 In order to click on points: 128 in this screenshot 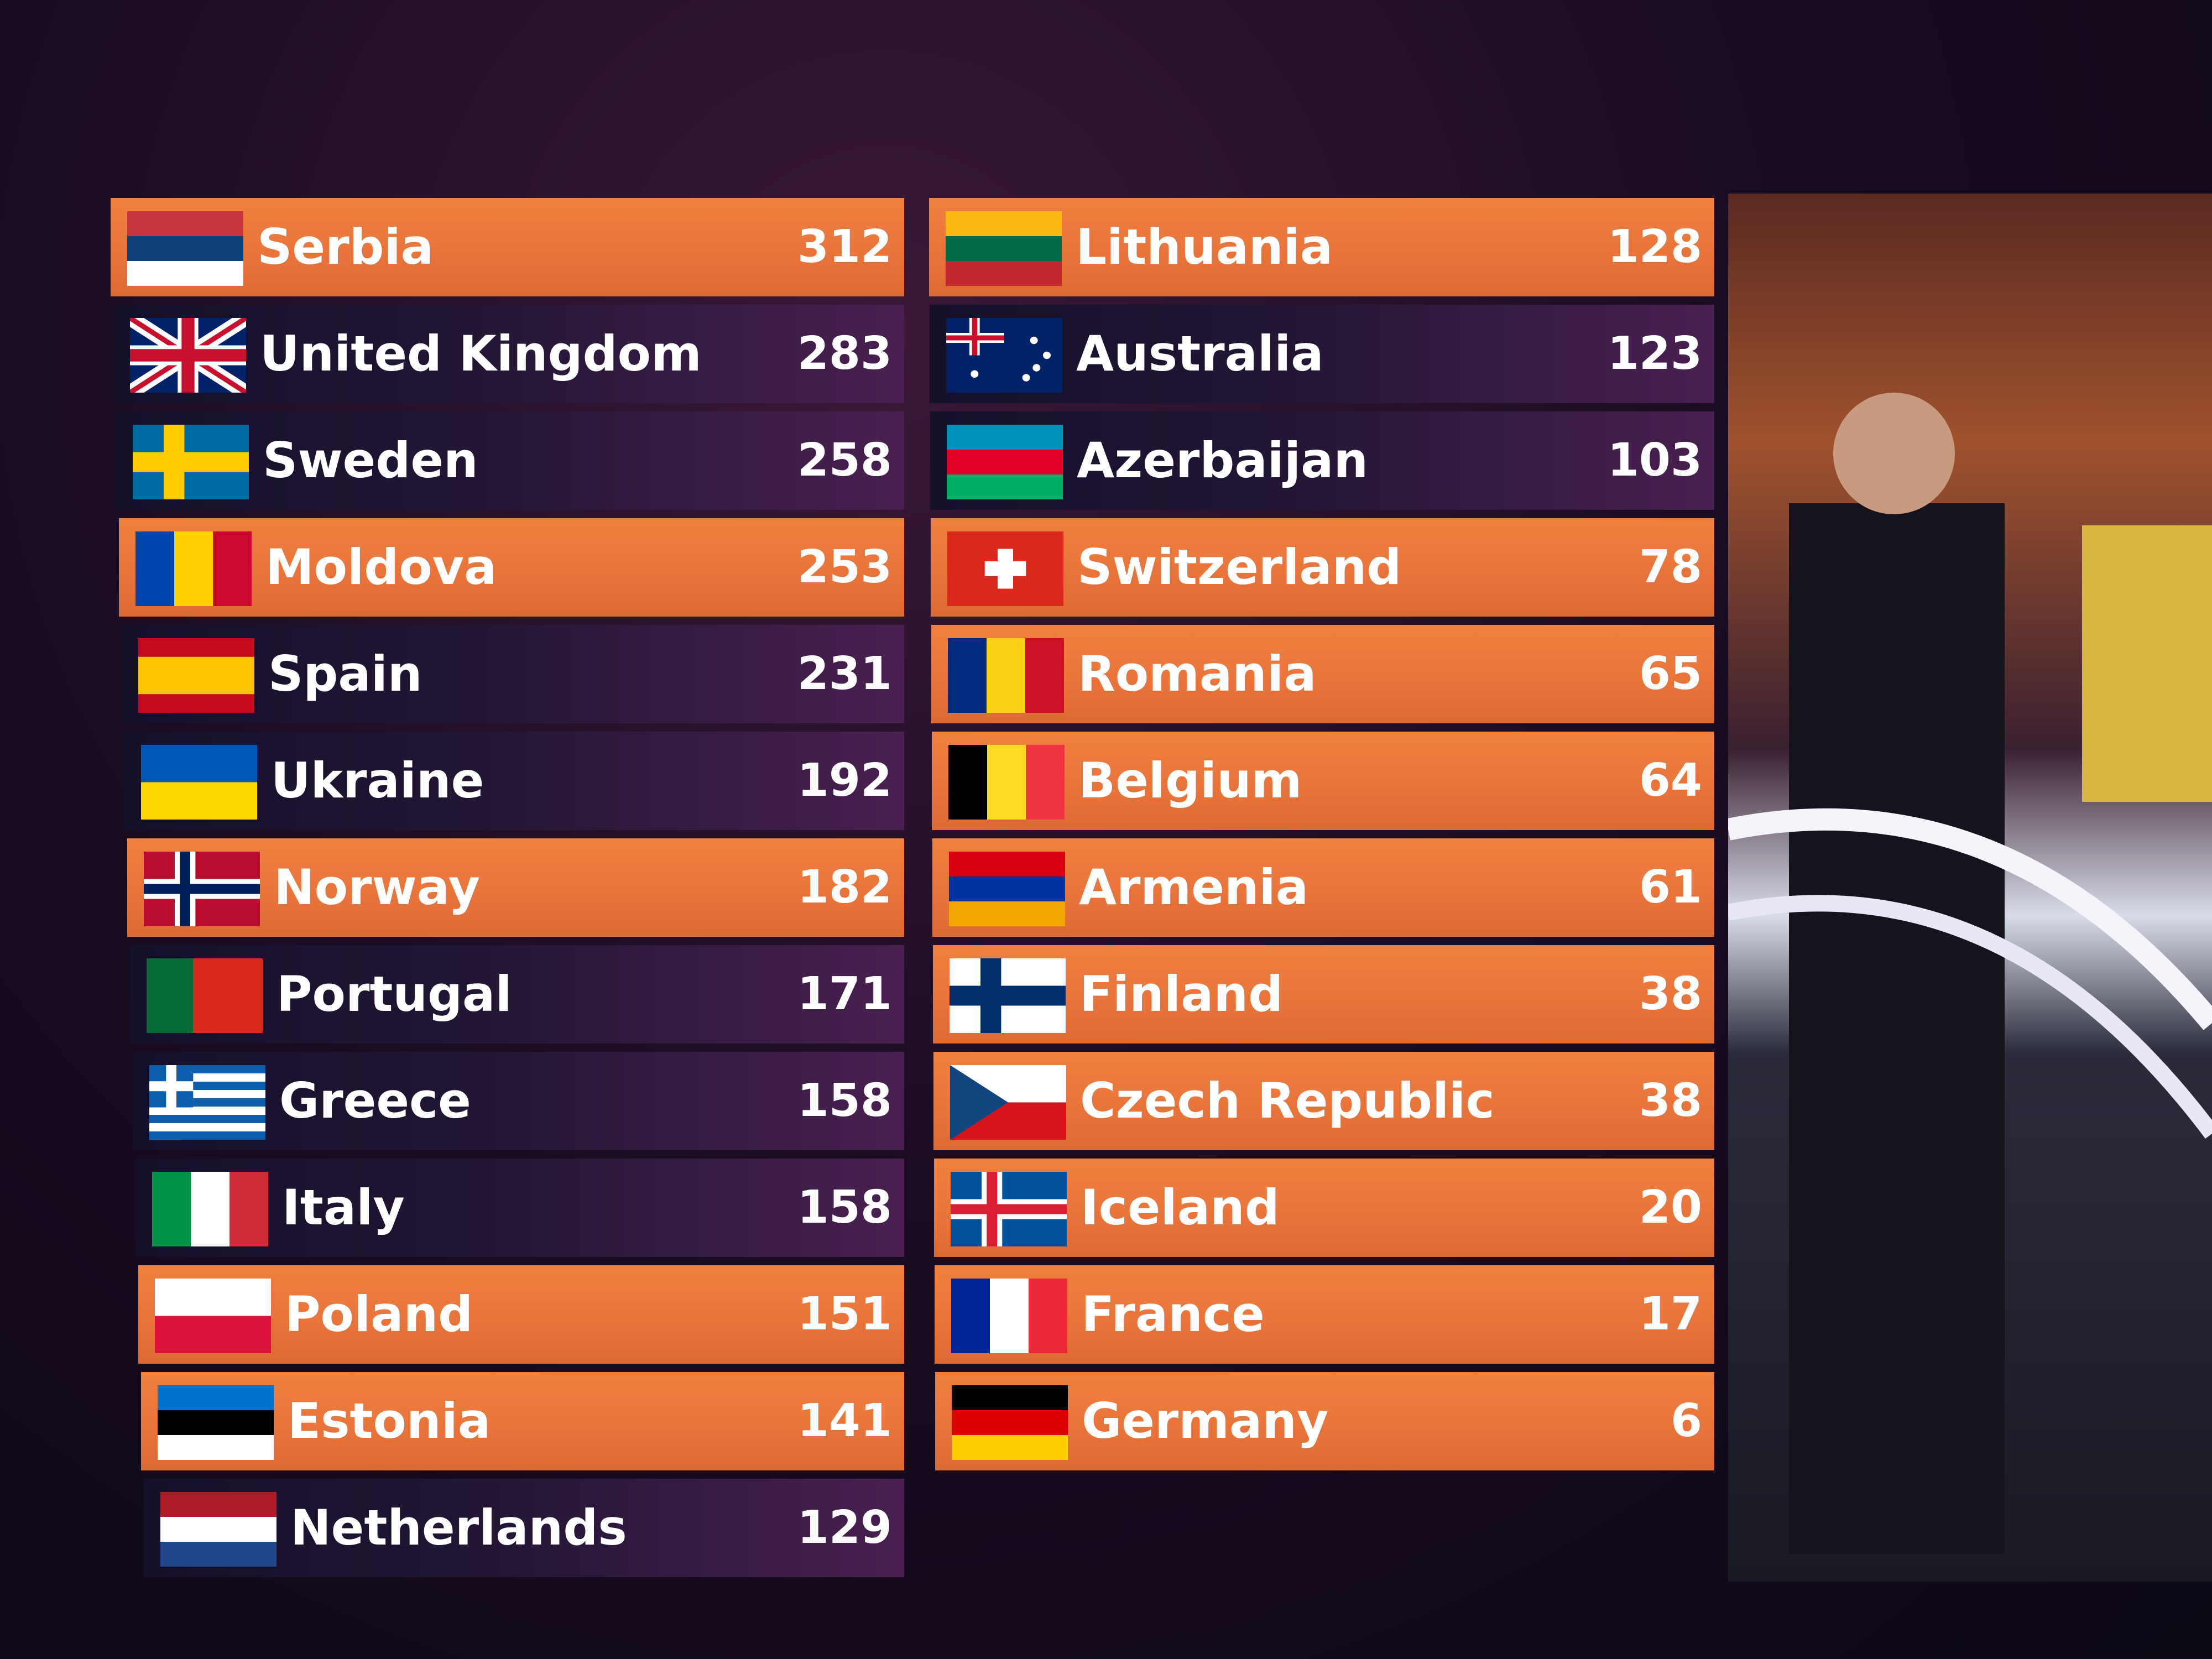, I will do `click(1655, 247)`.